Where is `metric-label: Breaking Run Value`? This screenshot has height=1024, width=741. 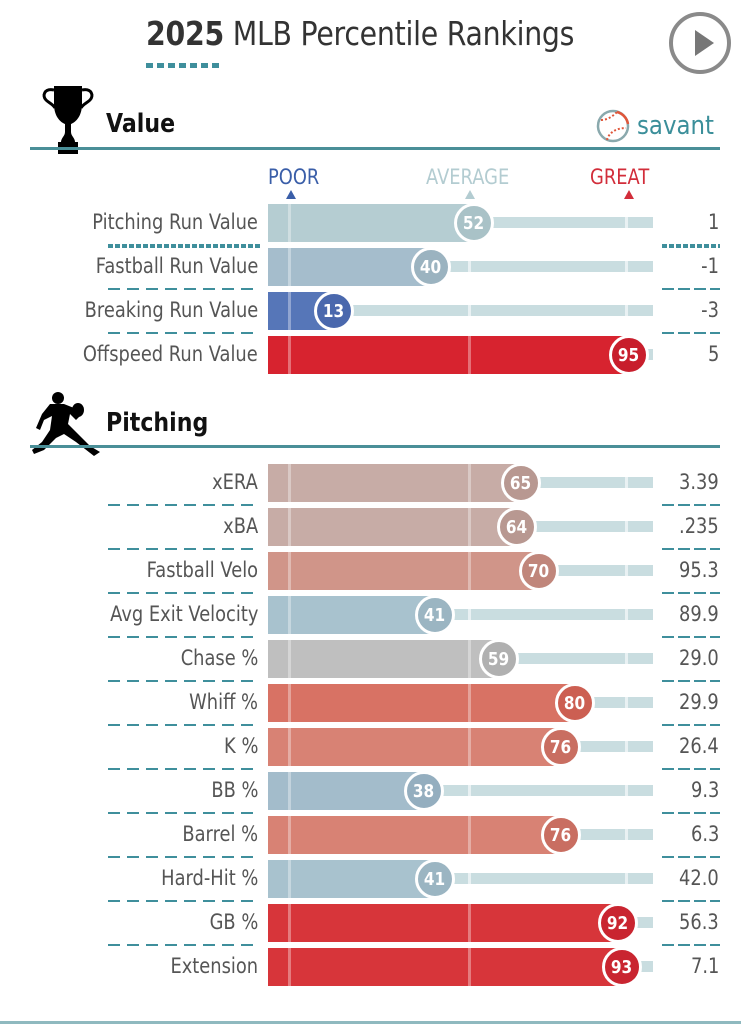 metric-label: Breaking Run Value is located at coordinates (171, 310).